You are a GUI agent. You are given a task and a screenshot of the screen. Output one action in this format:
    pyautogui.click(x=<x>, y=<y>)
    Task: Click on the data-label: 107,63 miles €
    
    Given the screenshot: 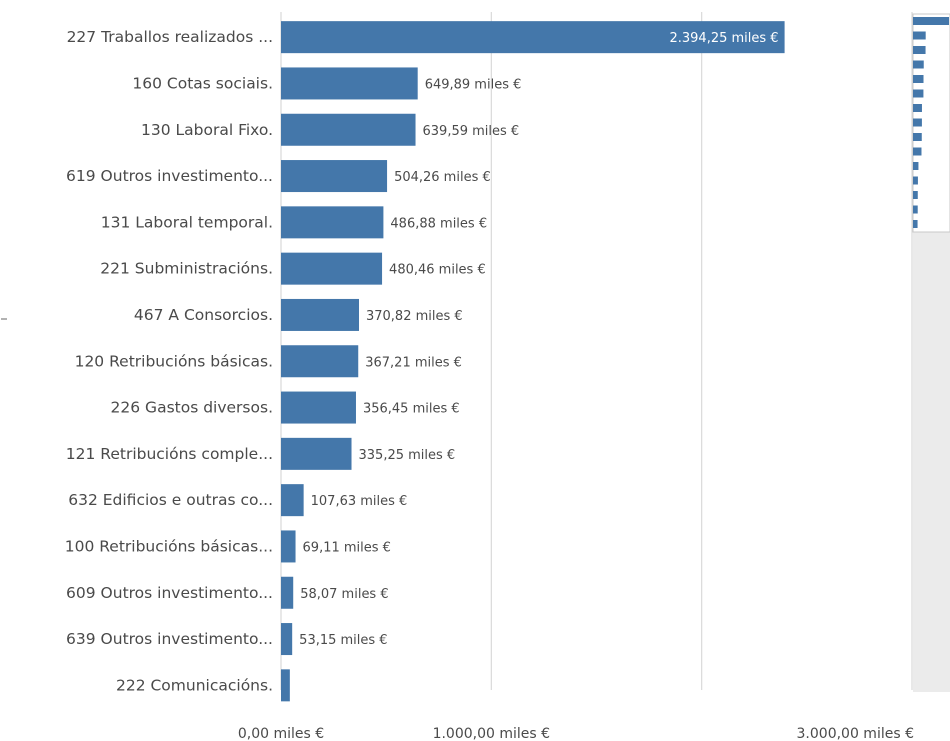 What is the action you would take?
    pyautogui.click(x=359, y=501)
    